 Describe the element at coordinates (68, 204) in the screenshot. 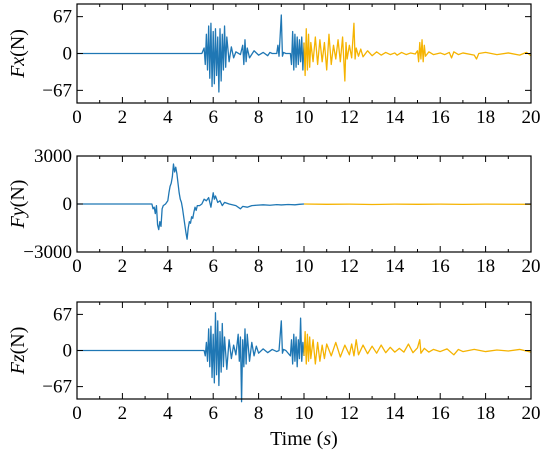

I see `fy-y-tick-label: 0` at that location.